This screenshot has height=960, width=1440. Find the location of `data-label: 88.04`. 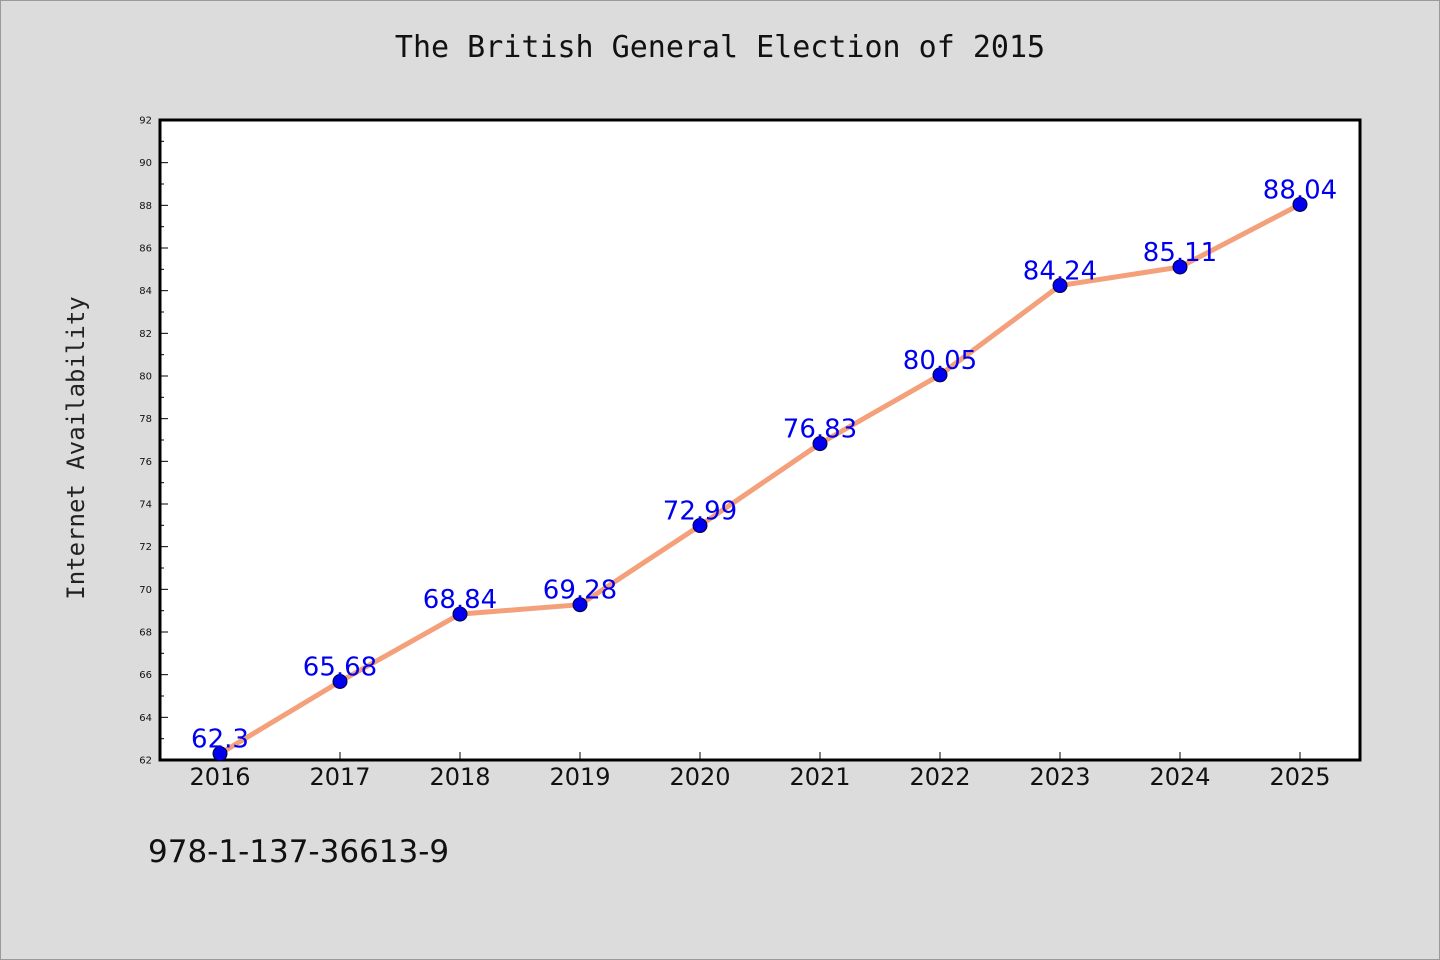

data-label: 88.04 is located at coordinates (1300, 190).